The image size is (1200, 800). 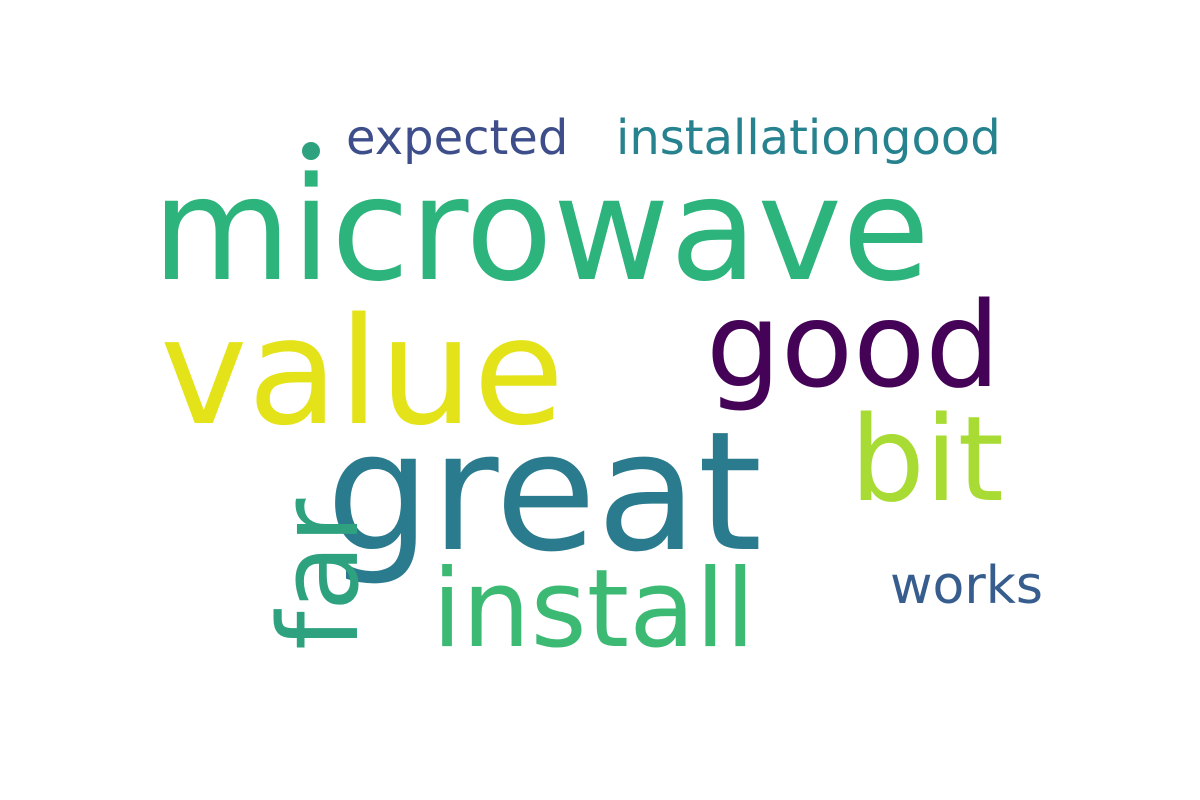 I want to click on dot-mark, so click(x=311, y=151).